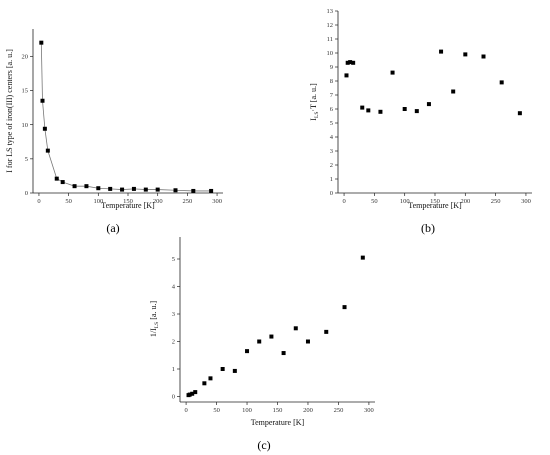  What do you see at coordinates (332, 109) in the screenshot?
I see `y-tick-label-b: 6` at bounding box center [332, 109].